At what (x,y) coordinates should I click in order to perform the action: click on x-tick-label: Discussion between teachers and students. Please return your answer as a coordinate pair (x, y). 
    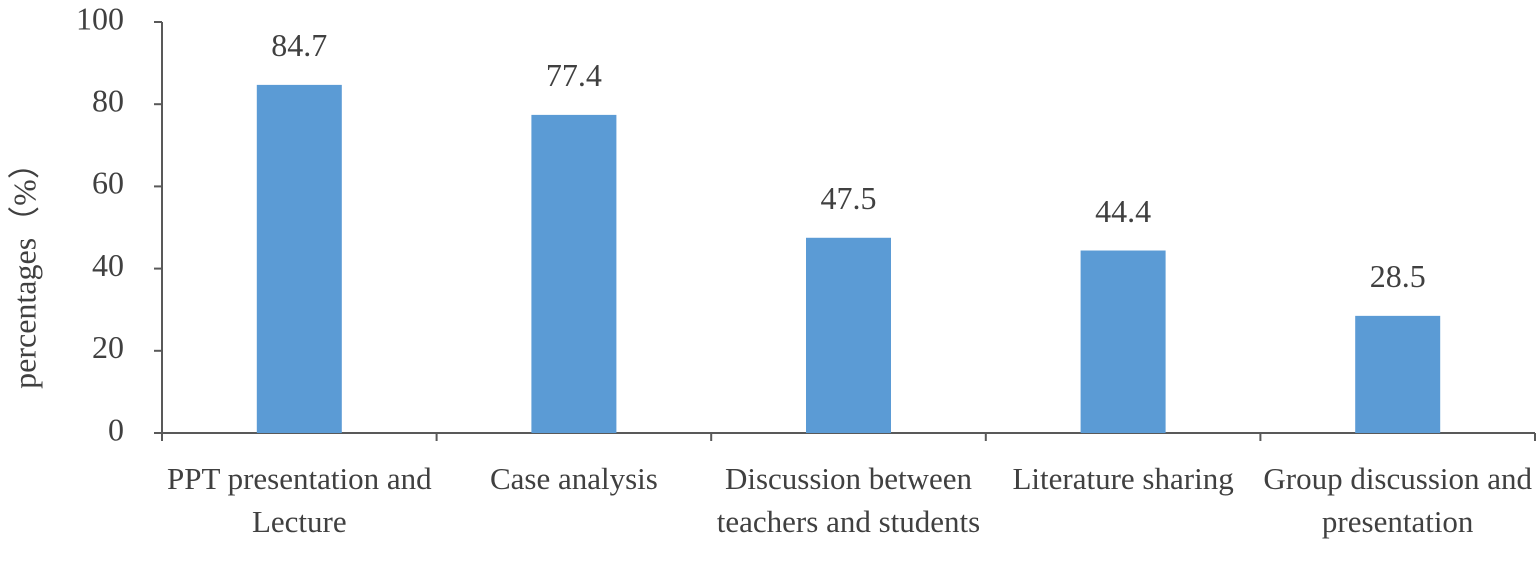
    Looking at the image, I should click on (848, 500).